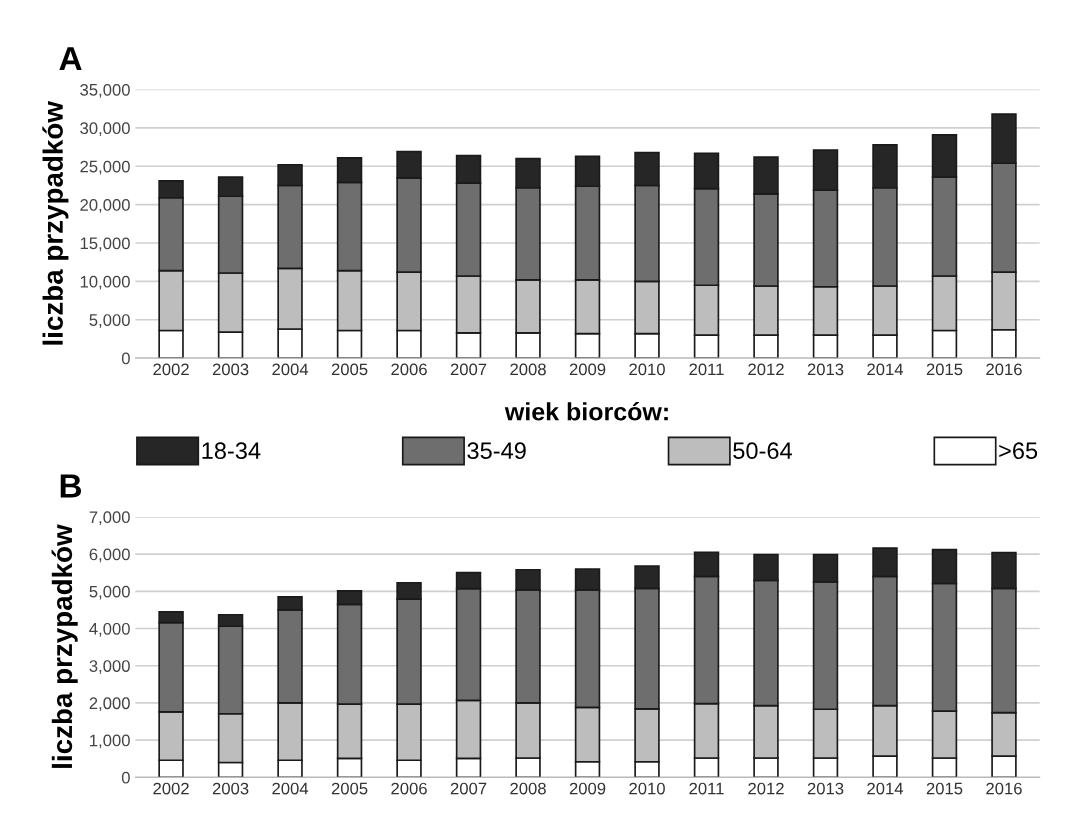 The width and height of the screenshot is (1083, 814). Describe the element at coordinates (105, 129) in the screenshot. I see `y-tick-label: 30,000` at that location.